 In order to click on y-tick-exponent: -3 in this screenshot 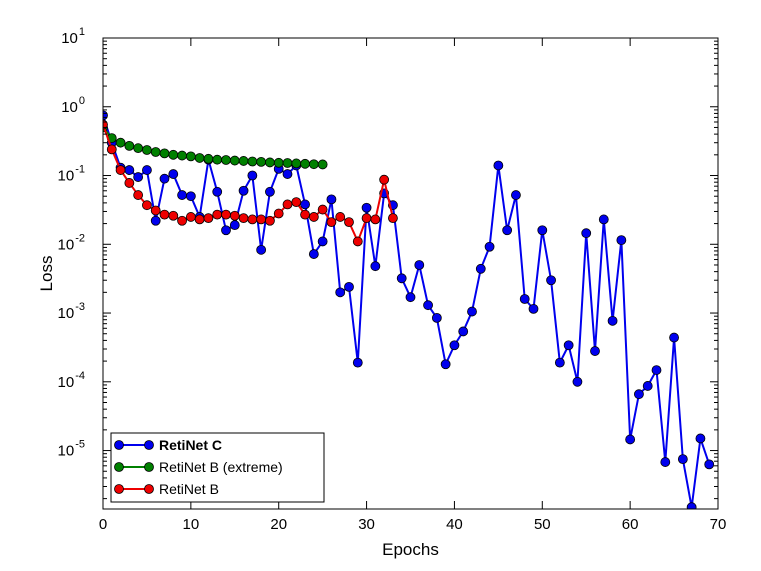, I will do `click(80, 307)`.